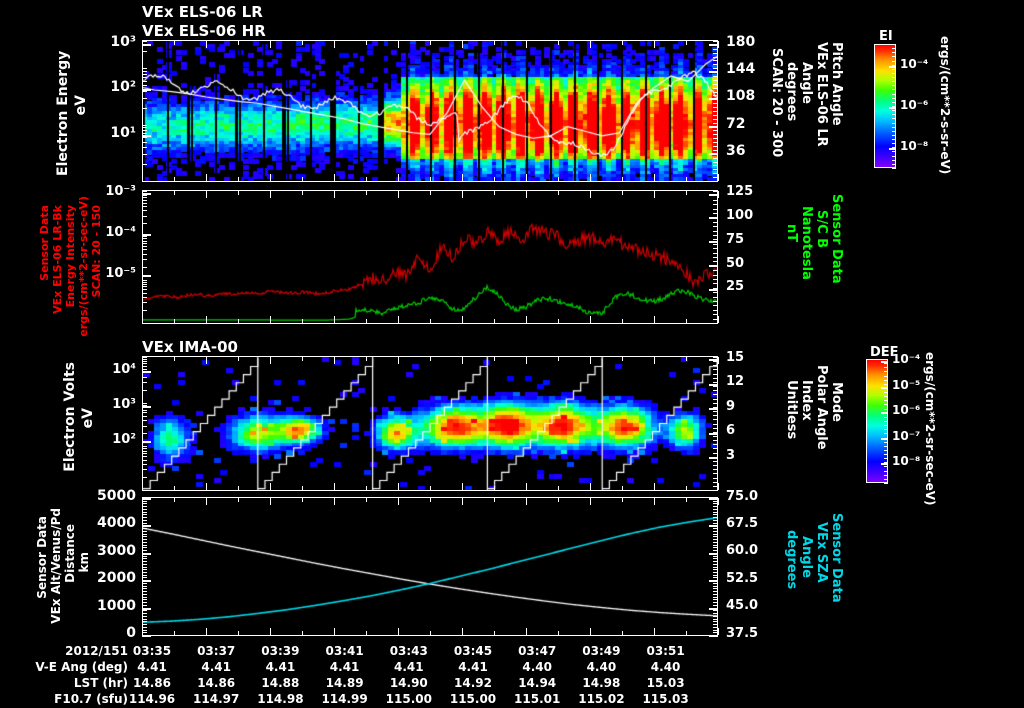  I want to click on bottom-cell: 14.89, so click(344, 683).